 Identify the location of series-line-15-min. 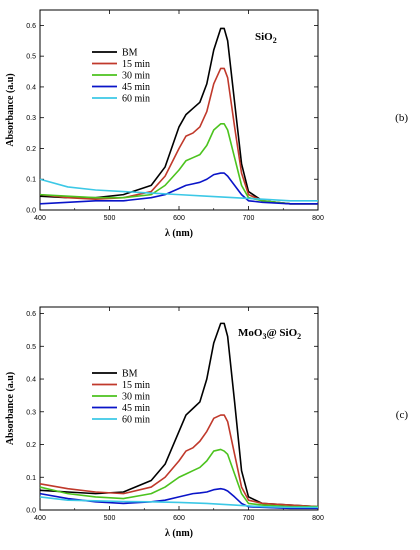
(179, 461).